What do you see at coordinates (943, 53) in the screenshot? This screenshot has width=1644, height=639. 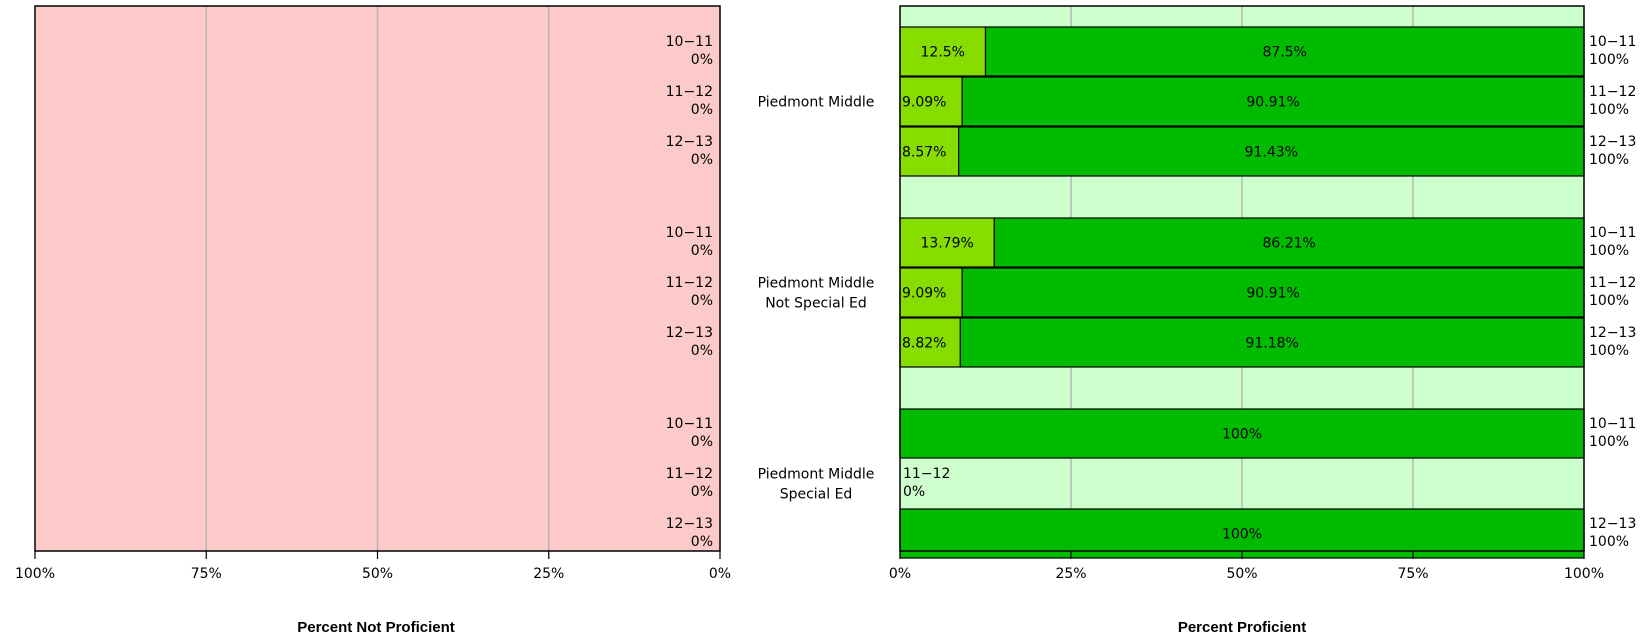 I see `right-bar-value-label: 12.5%` at bounding box center [943, 53].